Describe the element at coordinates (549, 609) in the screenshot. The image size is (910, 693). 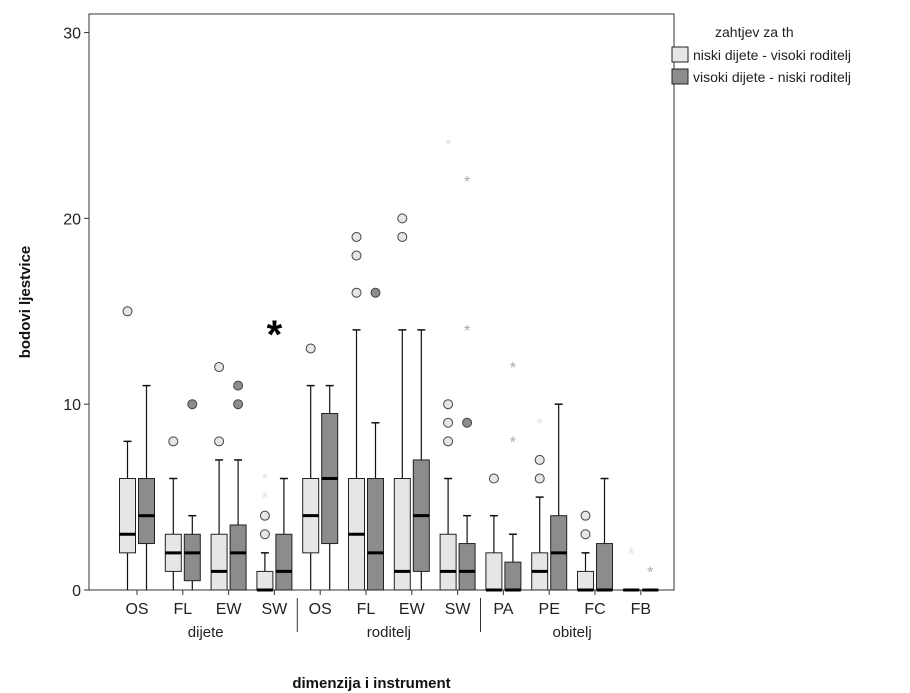
I see `x-tick-label: PE` at that location.